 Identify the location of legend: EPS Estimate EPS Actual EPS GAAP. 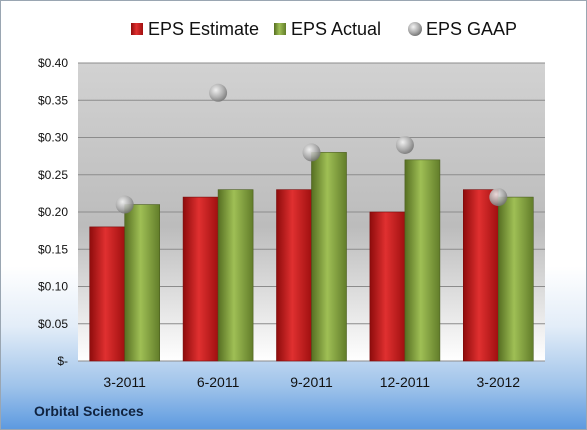
(324, 29).